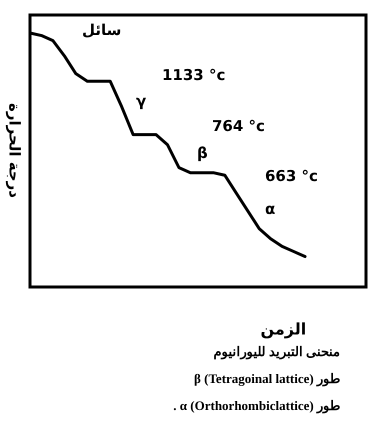 The height and width of the screenshot is (421, 383). What do you see at coordinates (283, 329) in the screenshot?
I see `x-axis-title: الزمن` at bounding box center [283, 329].